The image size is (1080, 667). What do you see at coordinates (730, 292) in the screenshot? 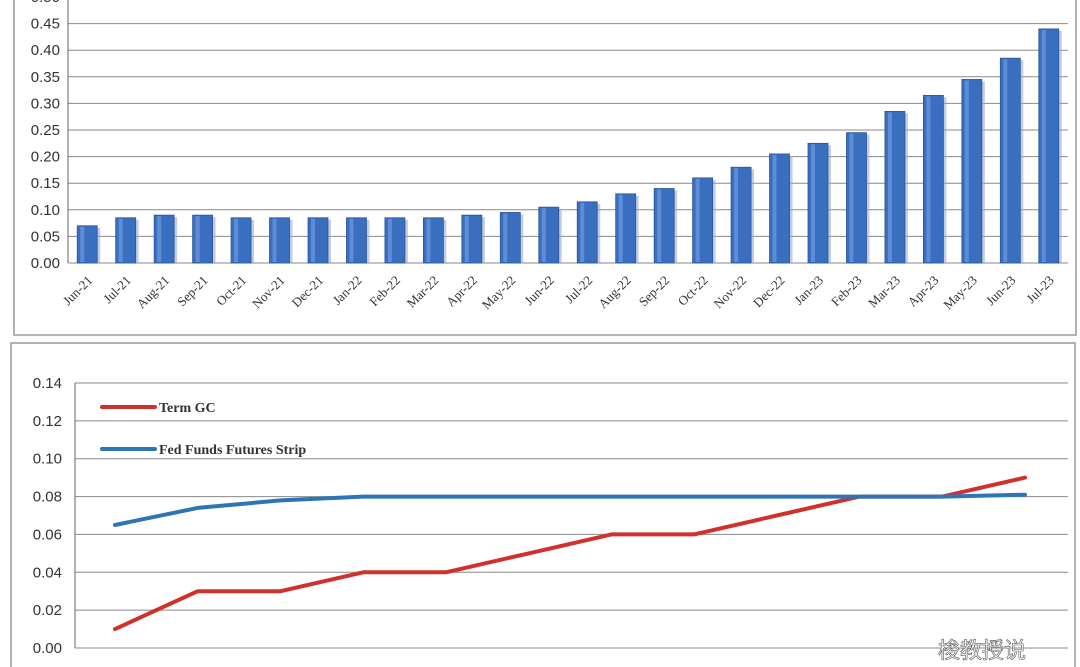
I see `x-tick-label: Nov-22` at bounding box center [730, 292].